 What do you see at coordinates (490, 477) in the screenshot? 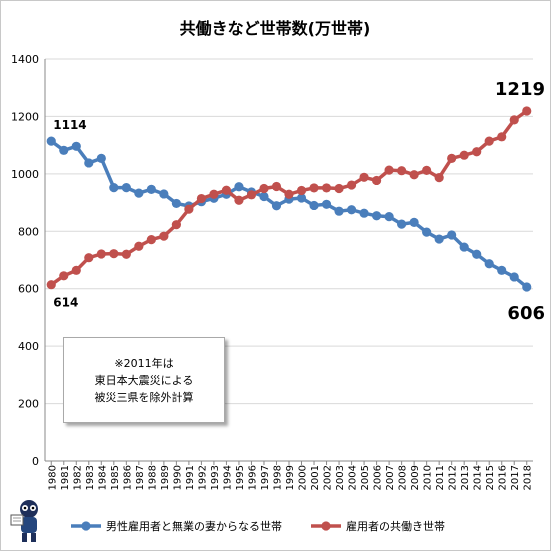
I see `x-tick-label: 2015` at bounding box center [490, 477].